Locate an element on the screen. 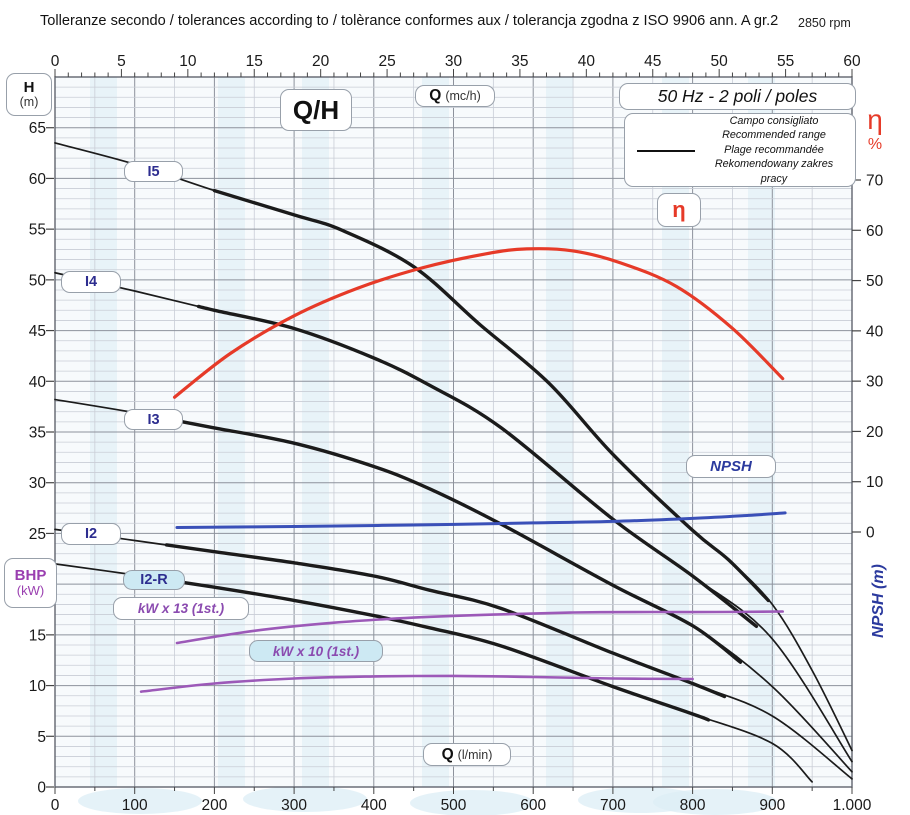 The height and width of the screenshot is (815, 910). q-mch-symbol: Q is located at coordinates (435, 95).